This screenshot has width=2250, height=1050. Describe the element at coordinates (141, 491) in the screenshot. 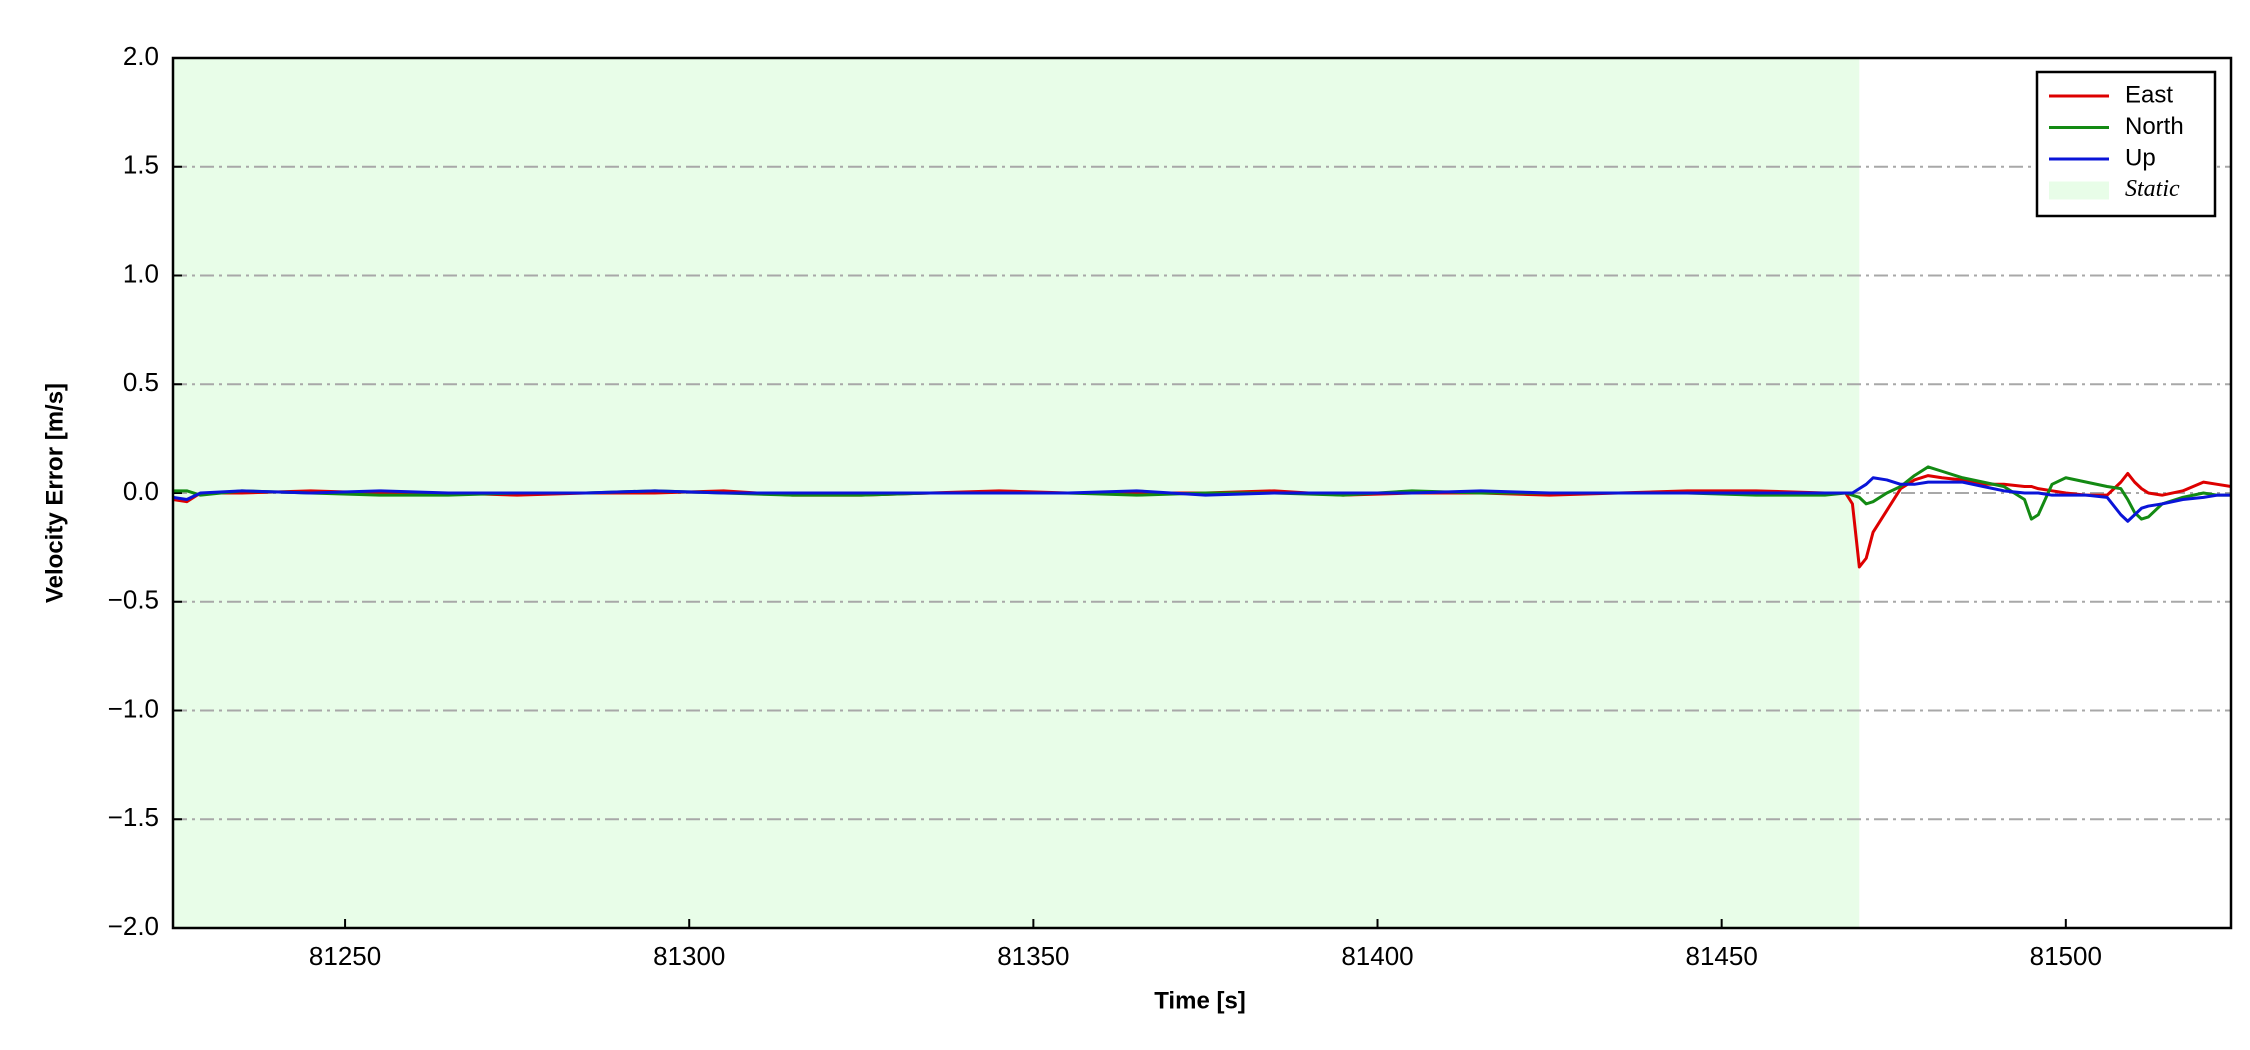

I see `y-tick-label: 0.0` at that location.